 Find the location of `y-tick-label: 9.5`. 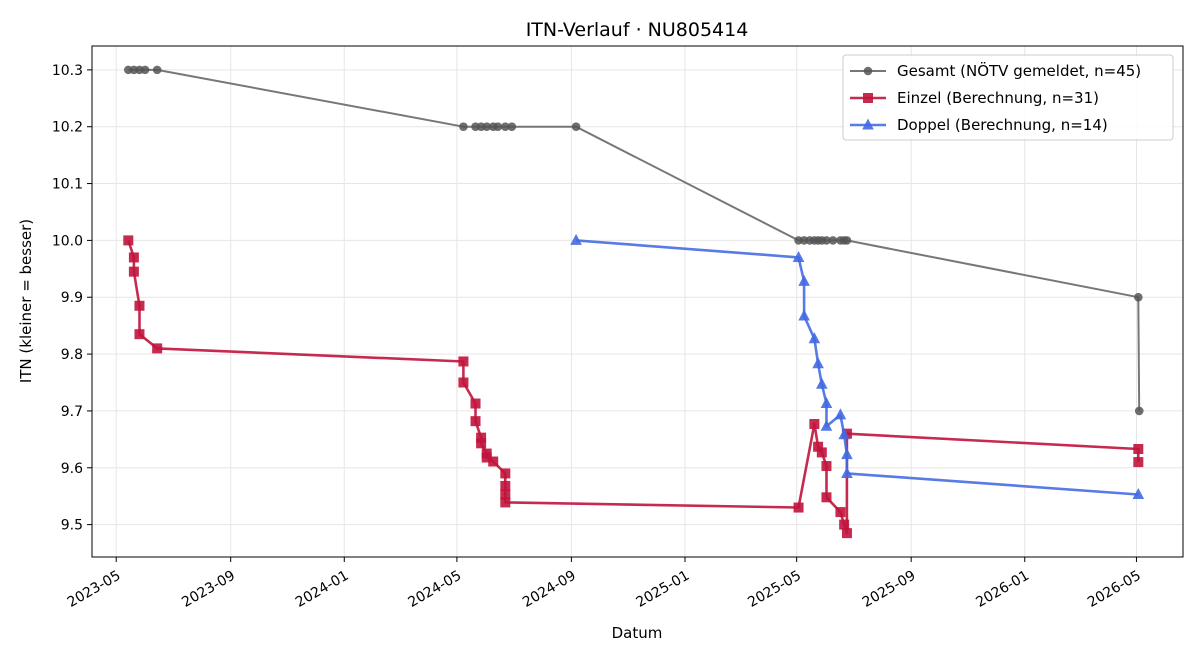

y-tick-label: 9.5 is located at coordinates (72, 526).